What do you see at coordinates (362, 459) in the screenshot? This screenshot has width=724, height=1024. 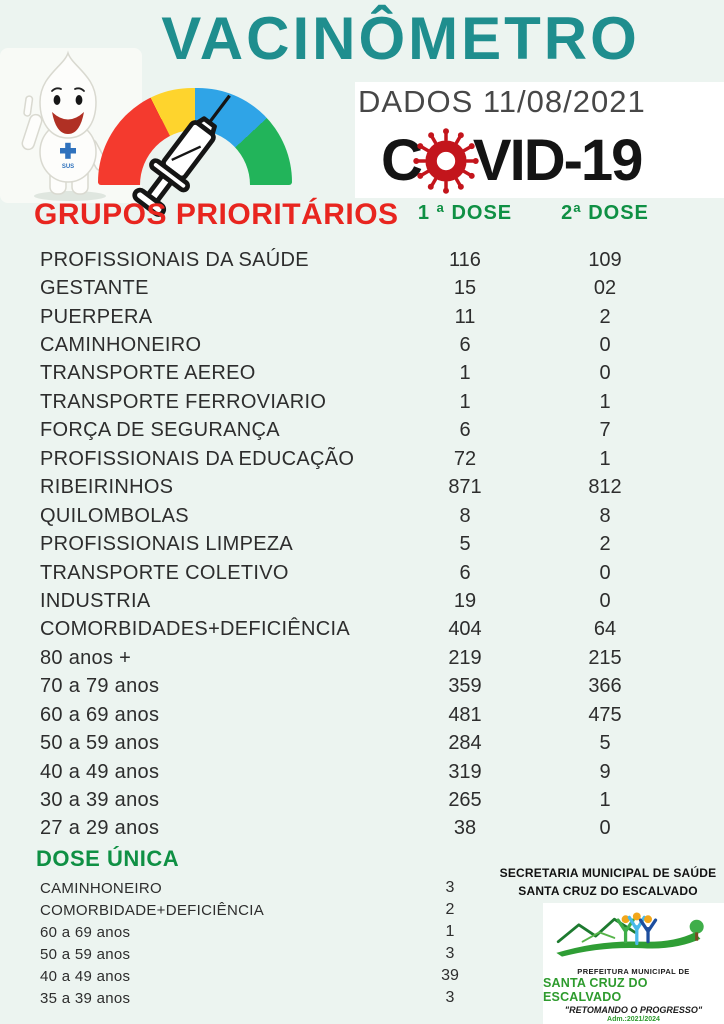 I see `table-row: PROFISSIONAIS DA EDUCAÇÃO 72 1` at bounding box center [362, 459].